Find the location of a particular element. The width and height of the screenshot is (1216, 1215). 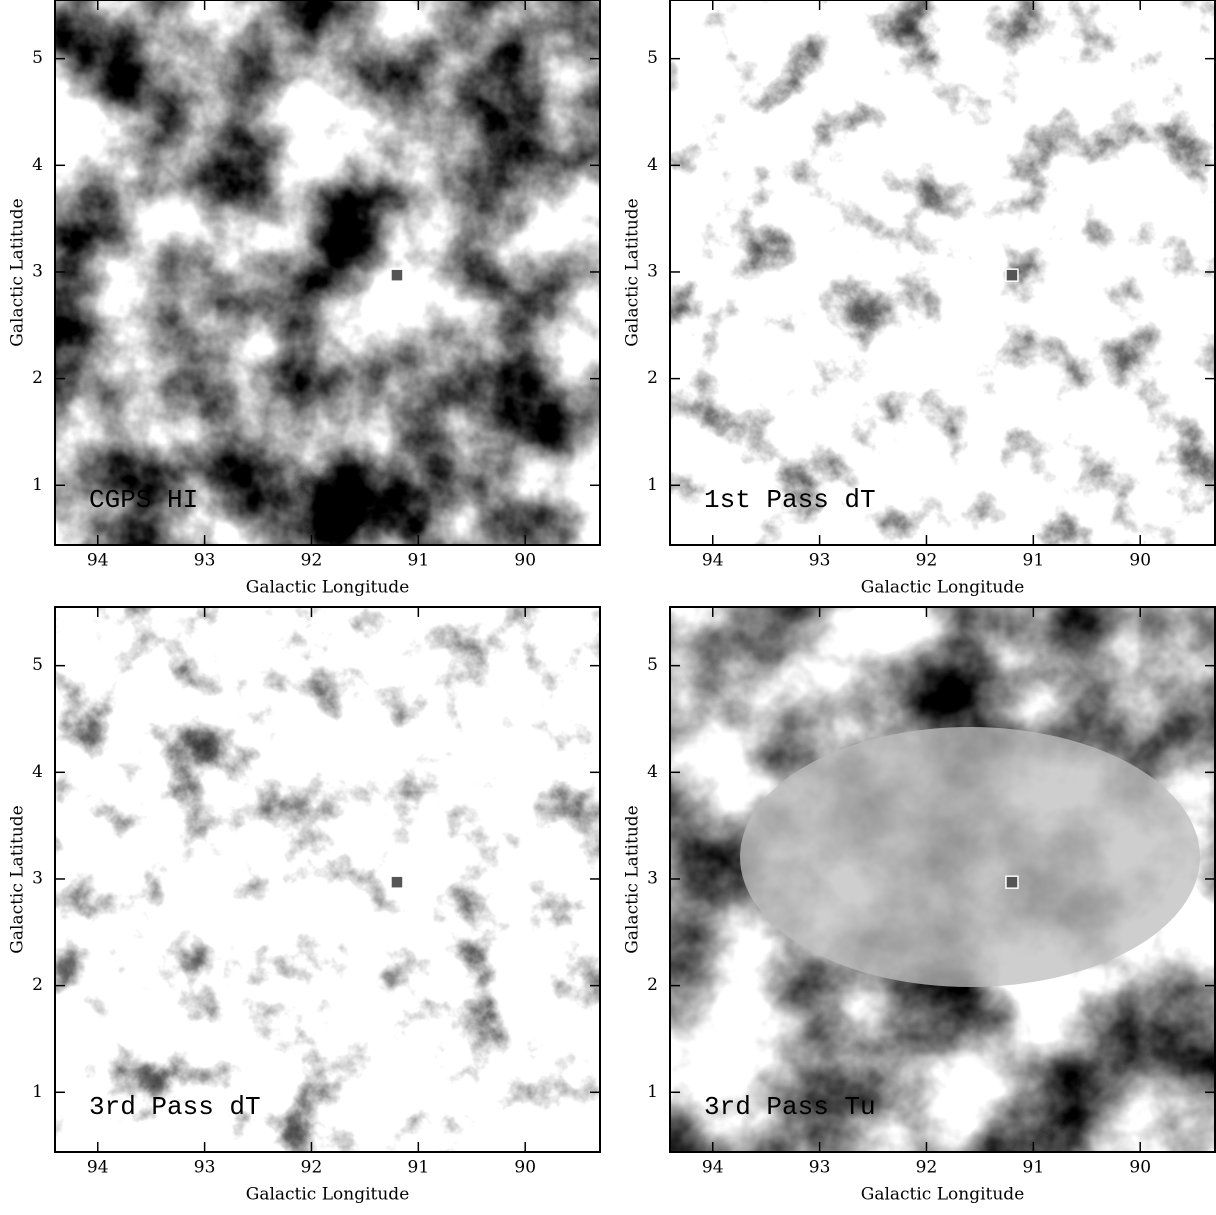

panel-label: CGPS HI is located at coordinates (143, 500).